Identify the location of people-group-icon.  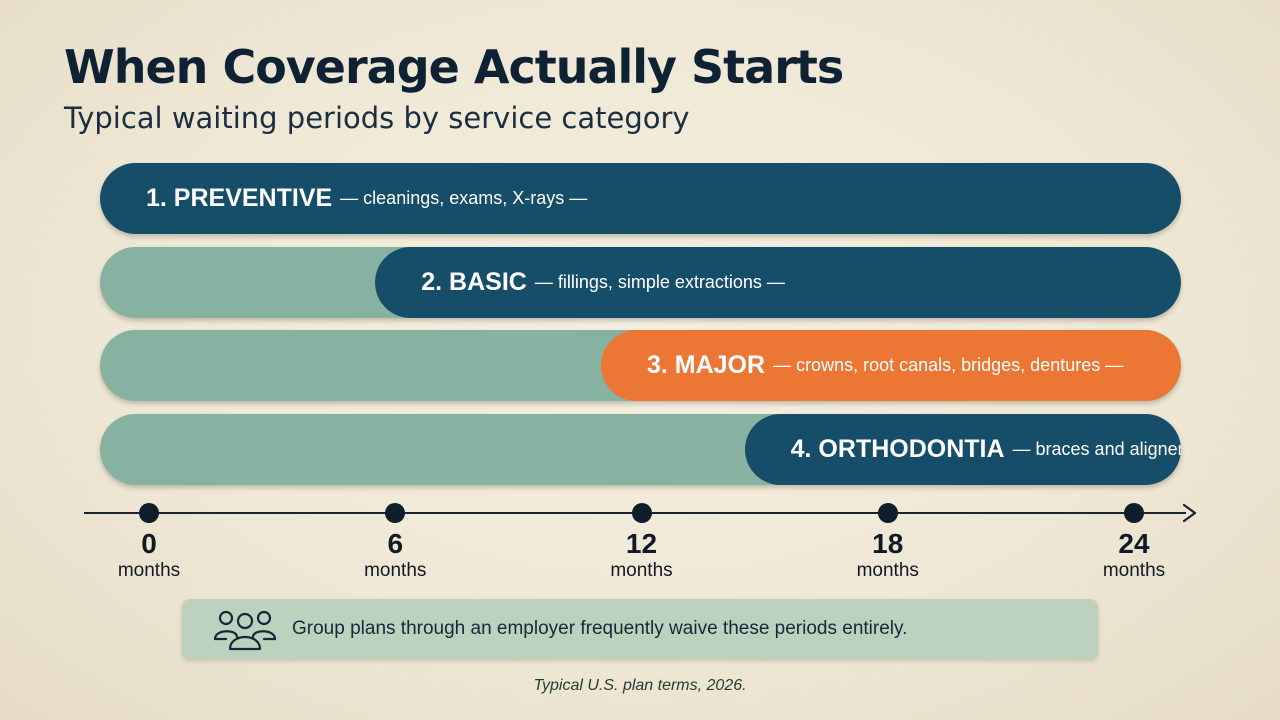
(245, 630).